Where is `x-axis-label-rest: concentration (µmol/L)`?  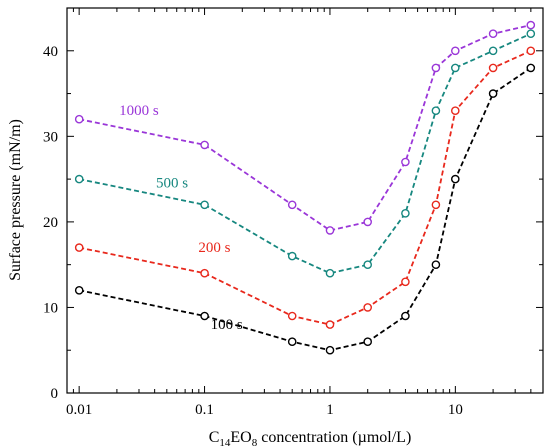 x-axis-label-rest: concentration (µmol/L) is located at coordinates (334, 437).